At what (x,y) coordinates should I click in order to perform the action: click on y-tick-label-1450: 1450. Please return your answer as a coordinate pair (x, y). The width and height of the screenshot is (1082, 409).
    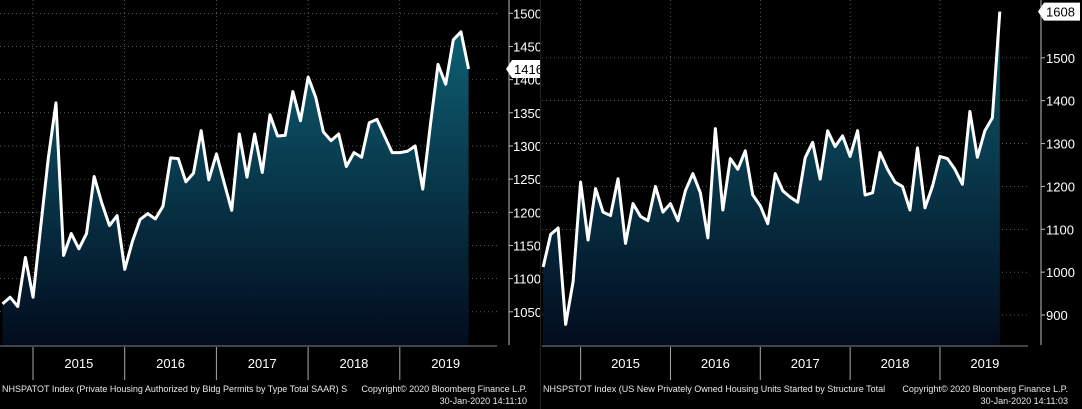
    Looking at the image, I should click on (527, 46).